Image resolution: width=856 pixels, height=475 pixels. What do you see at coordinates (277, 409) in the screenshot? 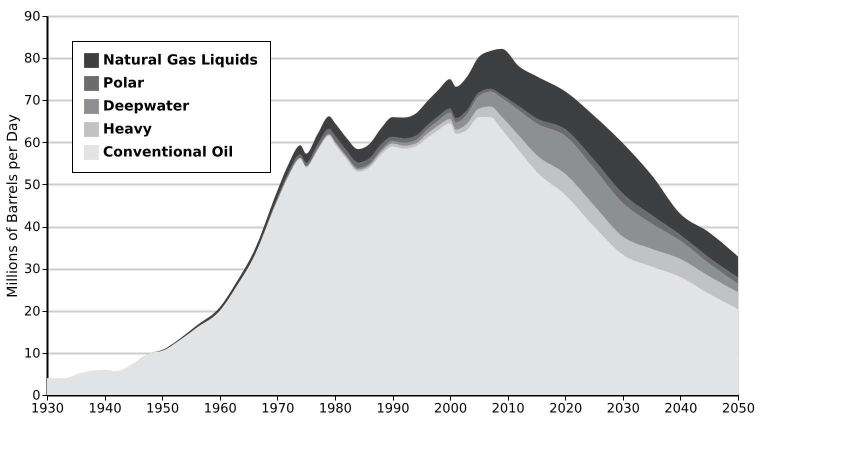
I see `x-tick-label: 1970` at bounding box center [277, 409].